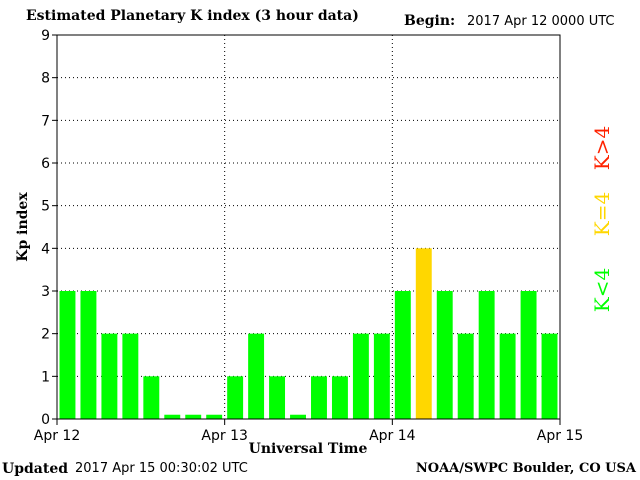 The height and width of the screenshot is (480, 640). Describe the element at coordinates (602, 214) in the screenshot. I see `legend-equal-4: K=4` at that location.